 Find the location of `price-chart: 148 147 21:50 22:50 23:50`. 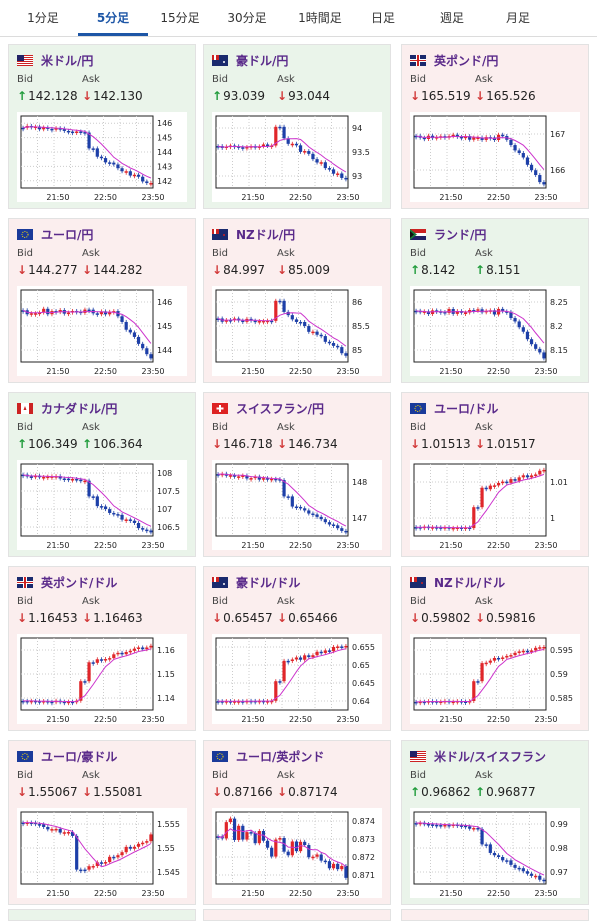

price-chart: 148 147 21:50 22:50 23:50 is located at coordinates (297, 505).